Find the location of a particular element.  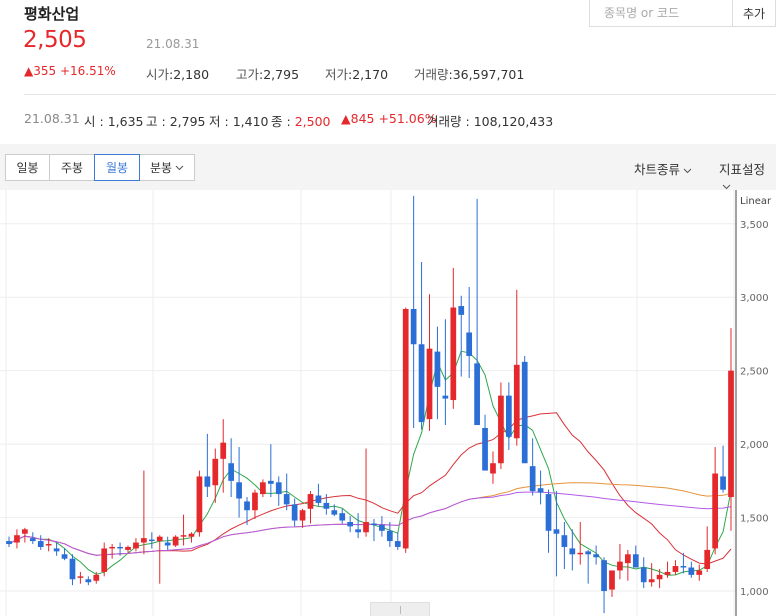

tab-weekly: 주봉 is located at coordinates (72, 167).